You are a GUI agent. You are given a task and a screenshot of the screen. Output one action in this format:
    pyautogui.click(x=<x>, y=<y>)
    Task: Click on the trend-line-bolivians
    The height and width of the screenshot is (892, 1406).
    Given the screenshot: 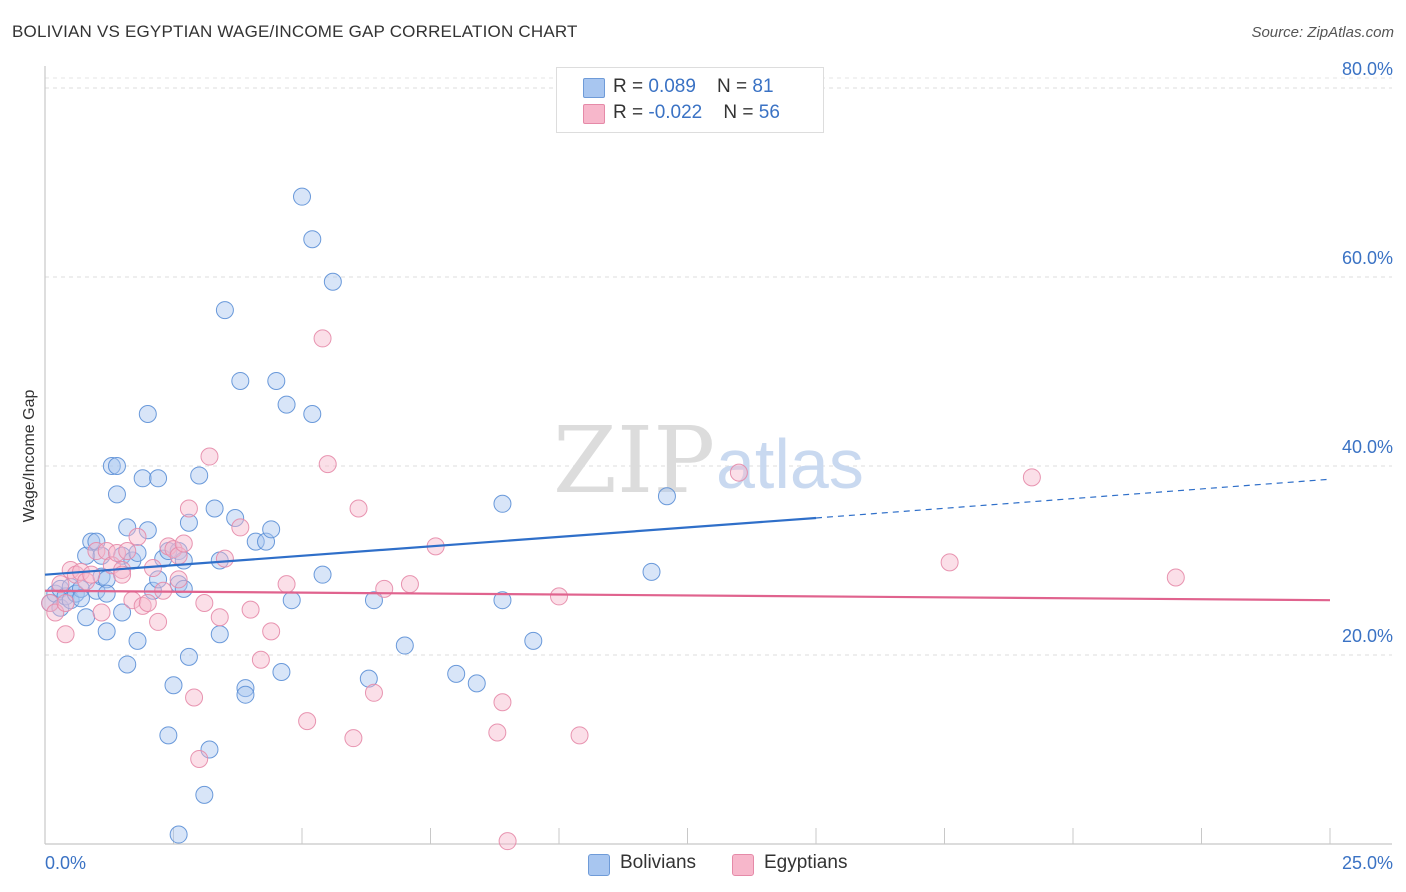 What is the action you would take?
    pyautogui.click(x=430, y=546)
    